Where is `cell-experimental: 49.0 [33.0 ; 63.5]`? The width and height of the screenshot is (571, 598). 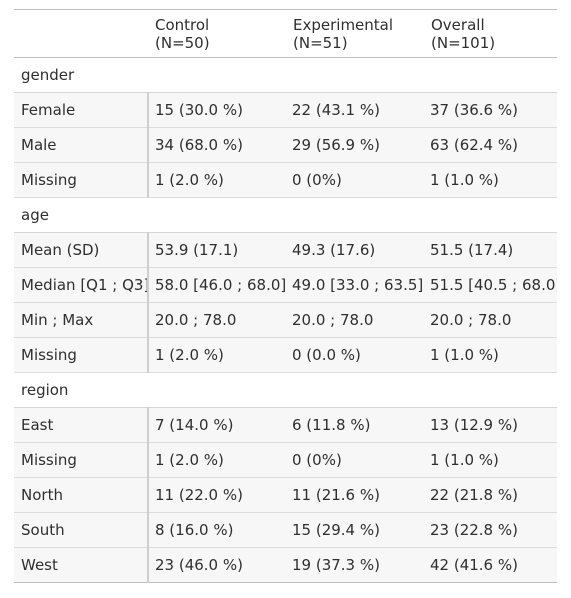
cell-experimental: 49.0 [33.0 ; 63.5] is located at coordinates (355, 285).